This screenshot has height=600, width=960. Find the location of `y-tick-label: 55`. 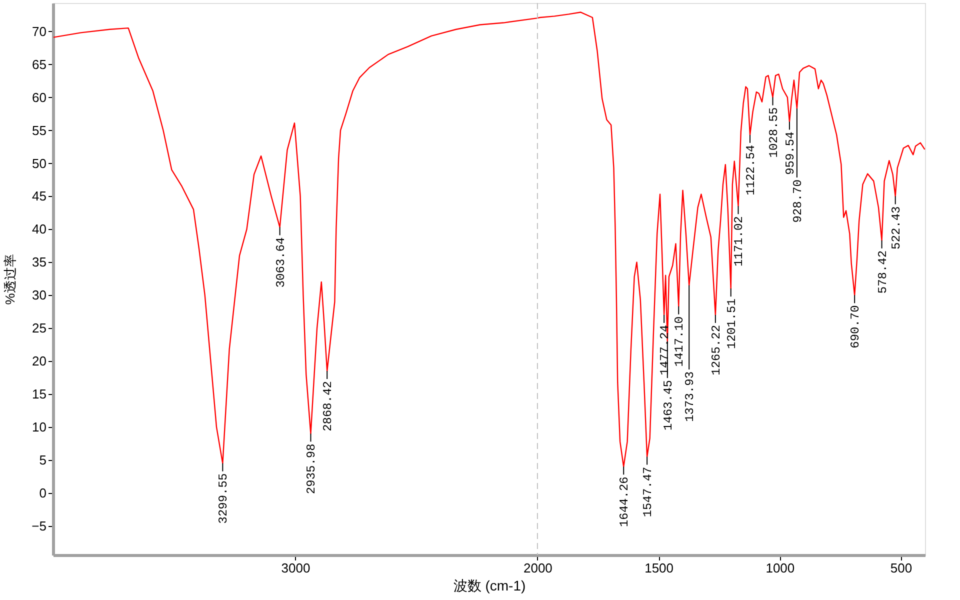

y-tick-label: 55 is located at coordinates (39, 130).